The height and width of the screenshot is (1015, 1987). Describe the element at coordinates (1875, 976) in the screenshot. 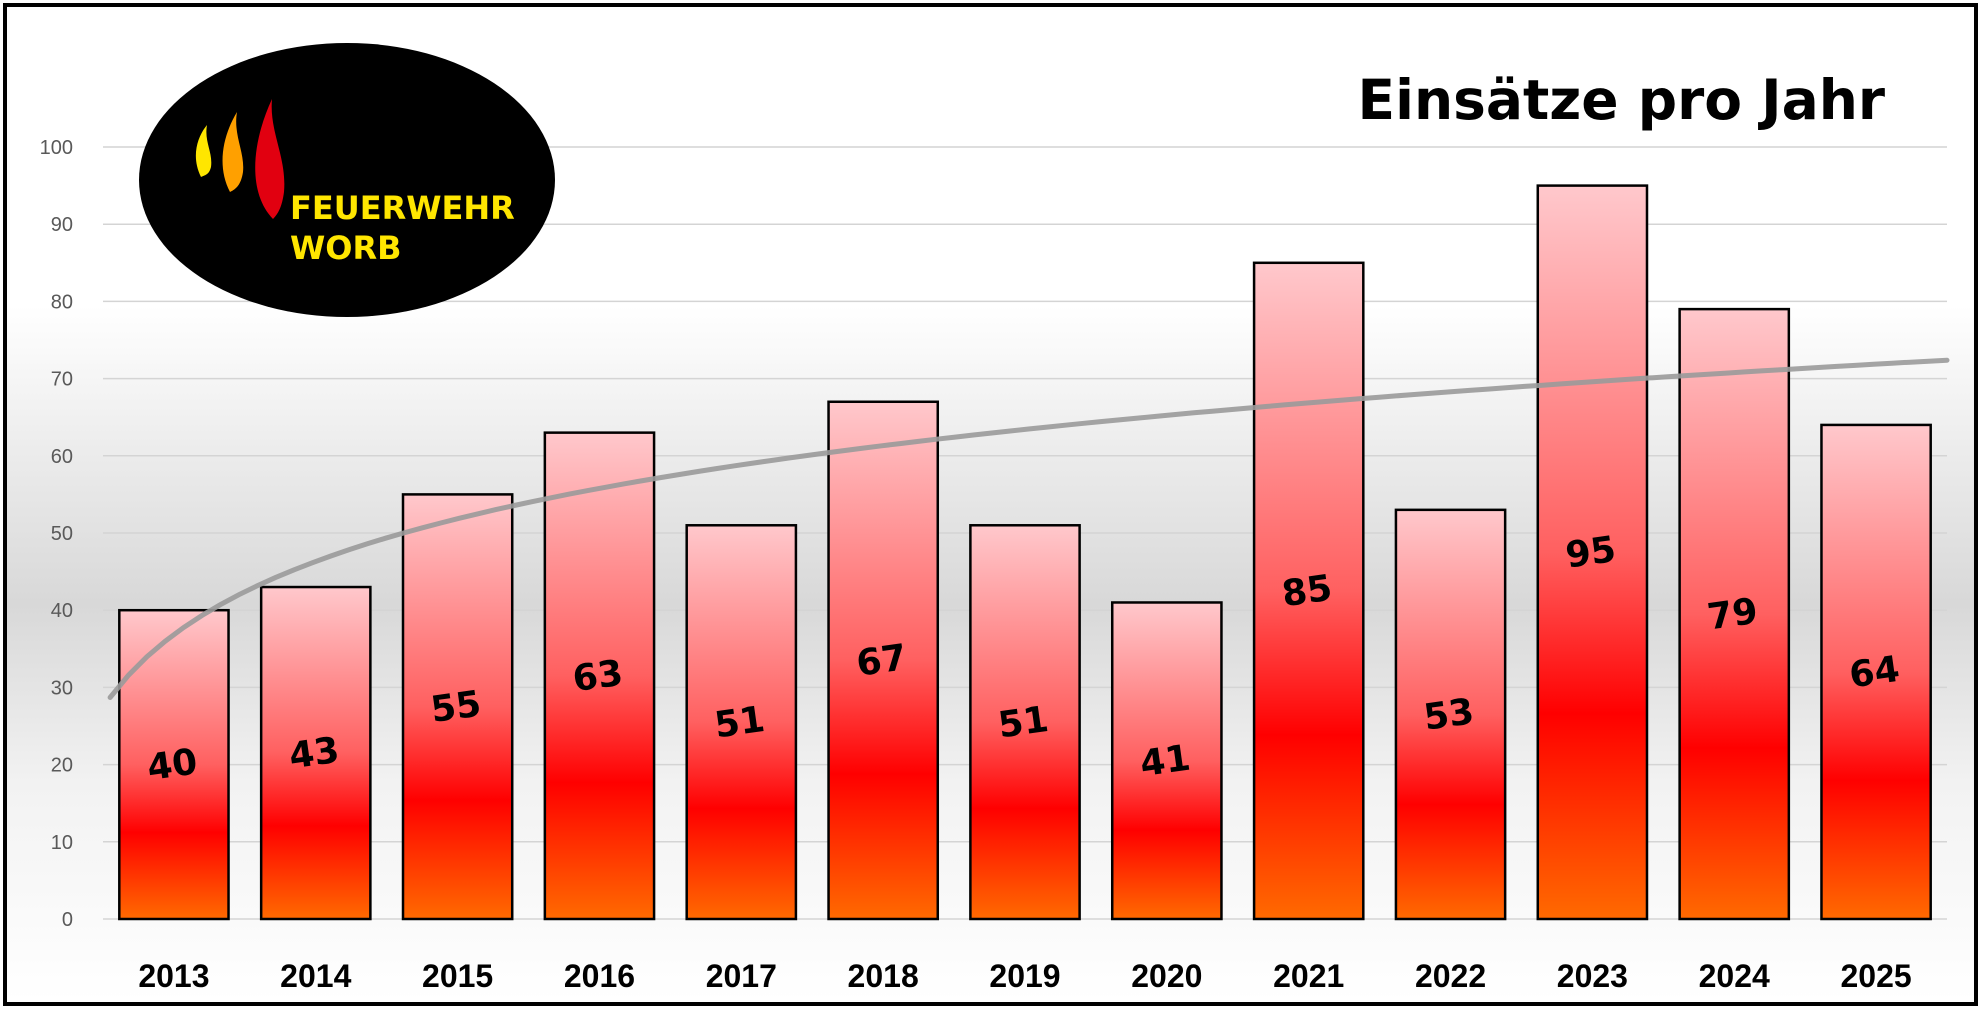

I see `x-tick-label: 2025` at that location.